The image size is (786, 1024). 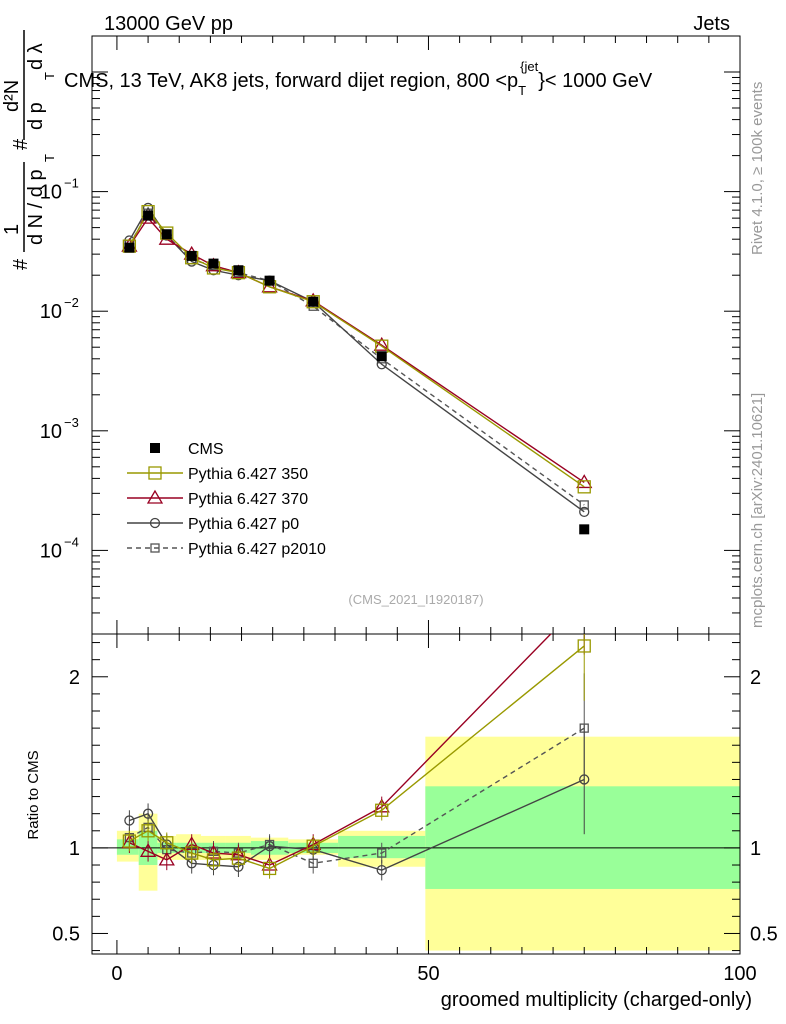 I want to click on ylabel-d2n: d²N, so click(x=12, y=96).